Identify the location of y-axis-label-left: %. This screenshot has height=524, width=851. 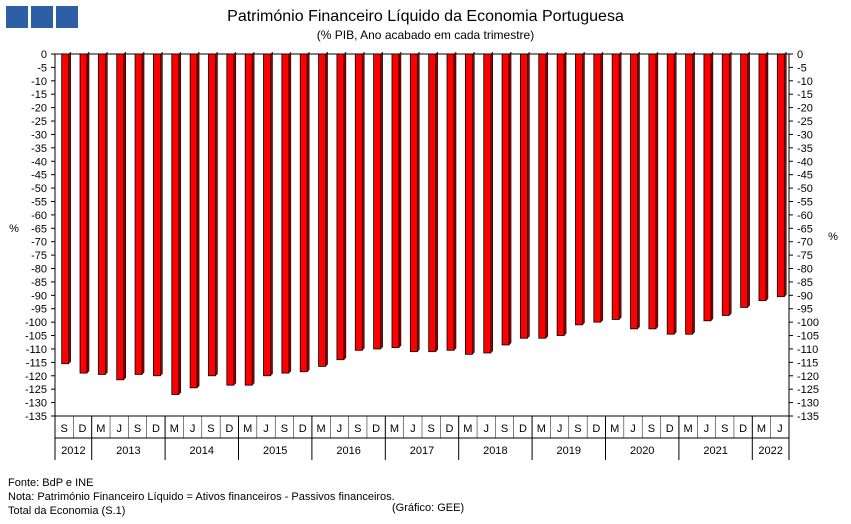
(14, 229).